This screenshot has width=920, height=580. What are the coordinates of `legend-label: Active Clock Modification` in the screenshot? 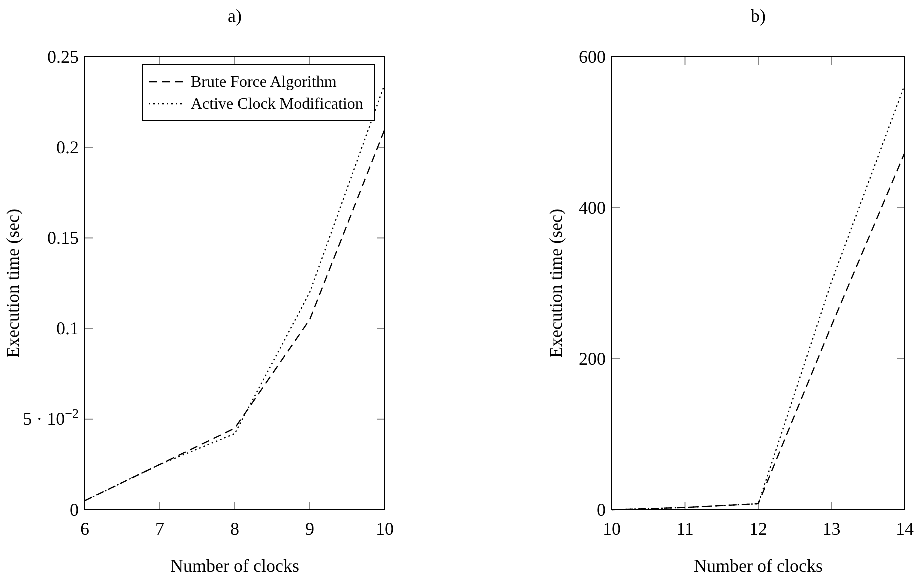 It's located at (277, 104).